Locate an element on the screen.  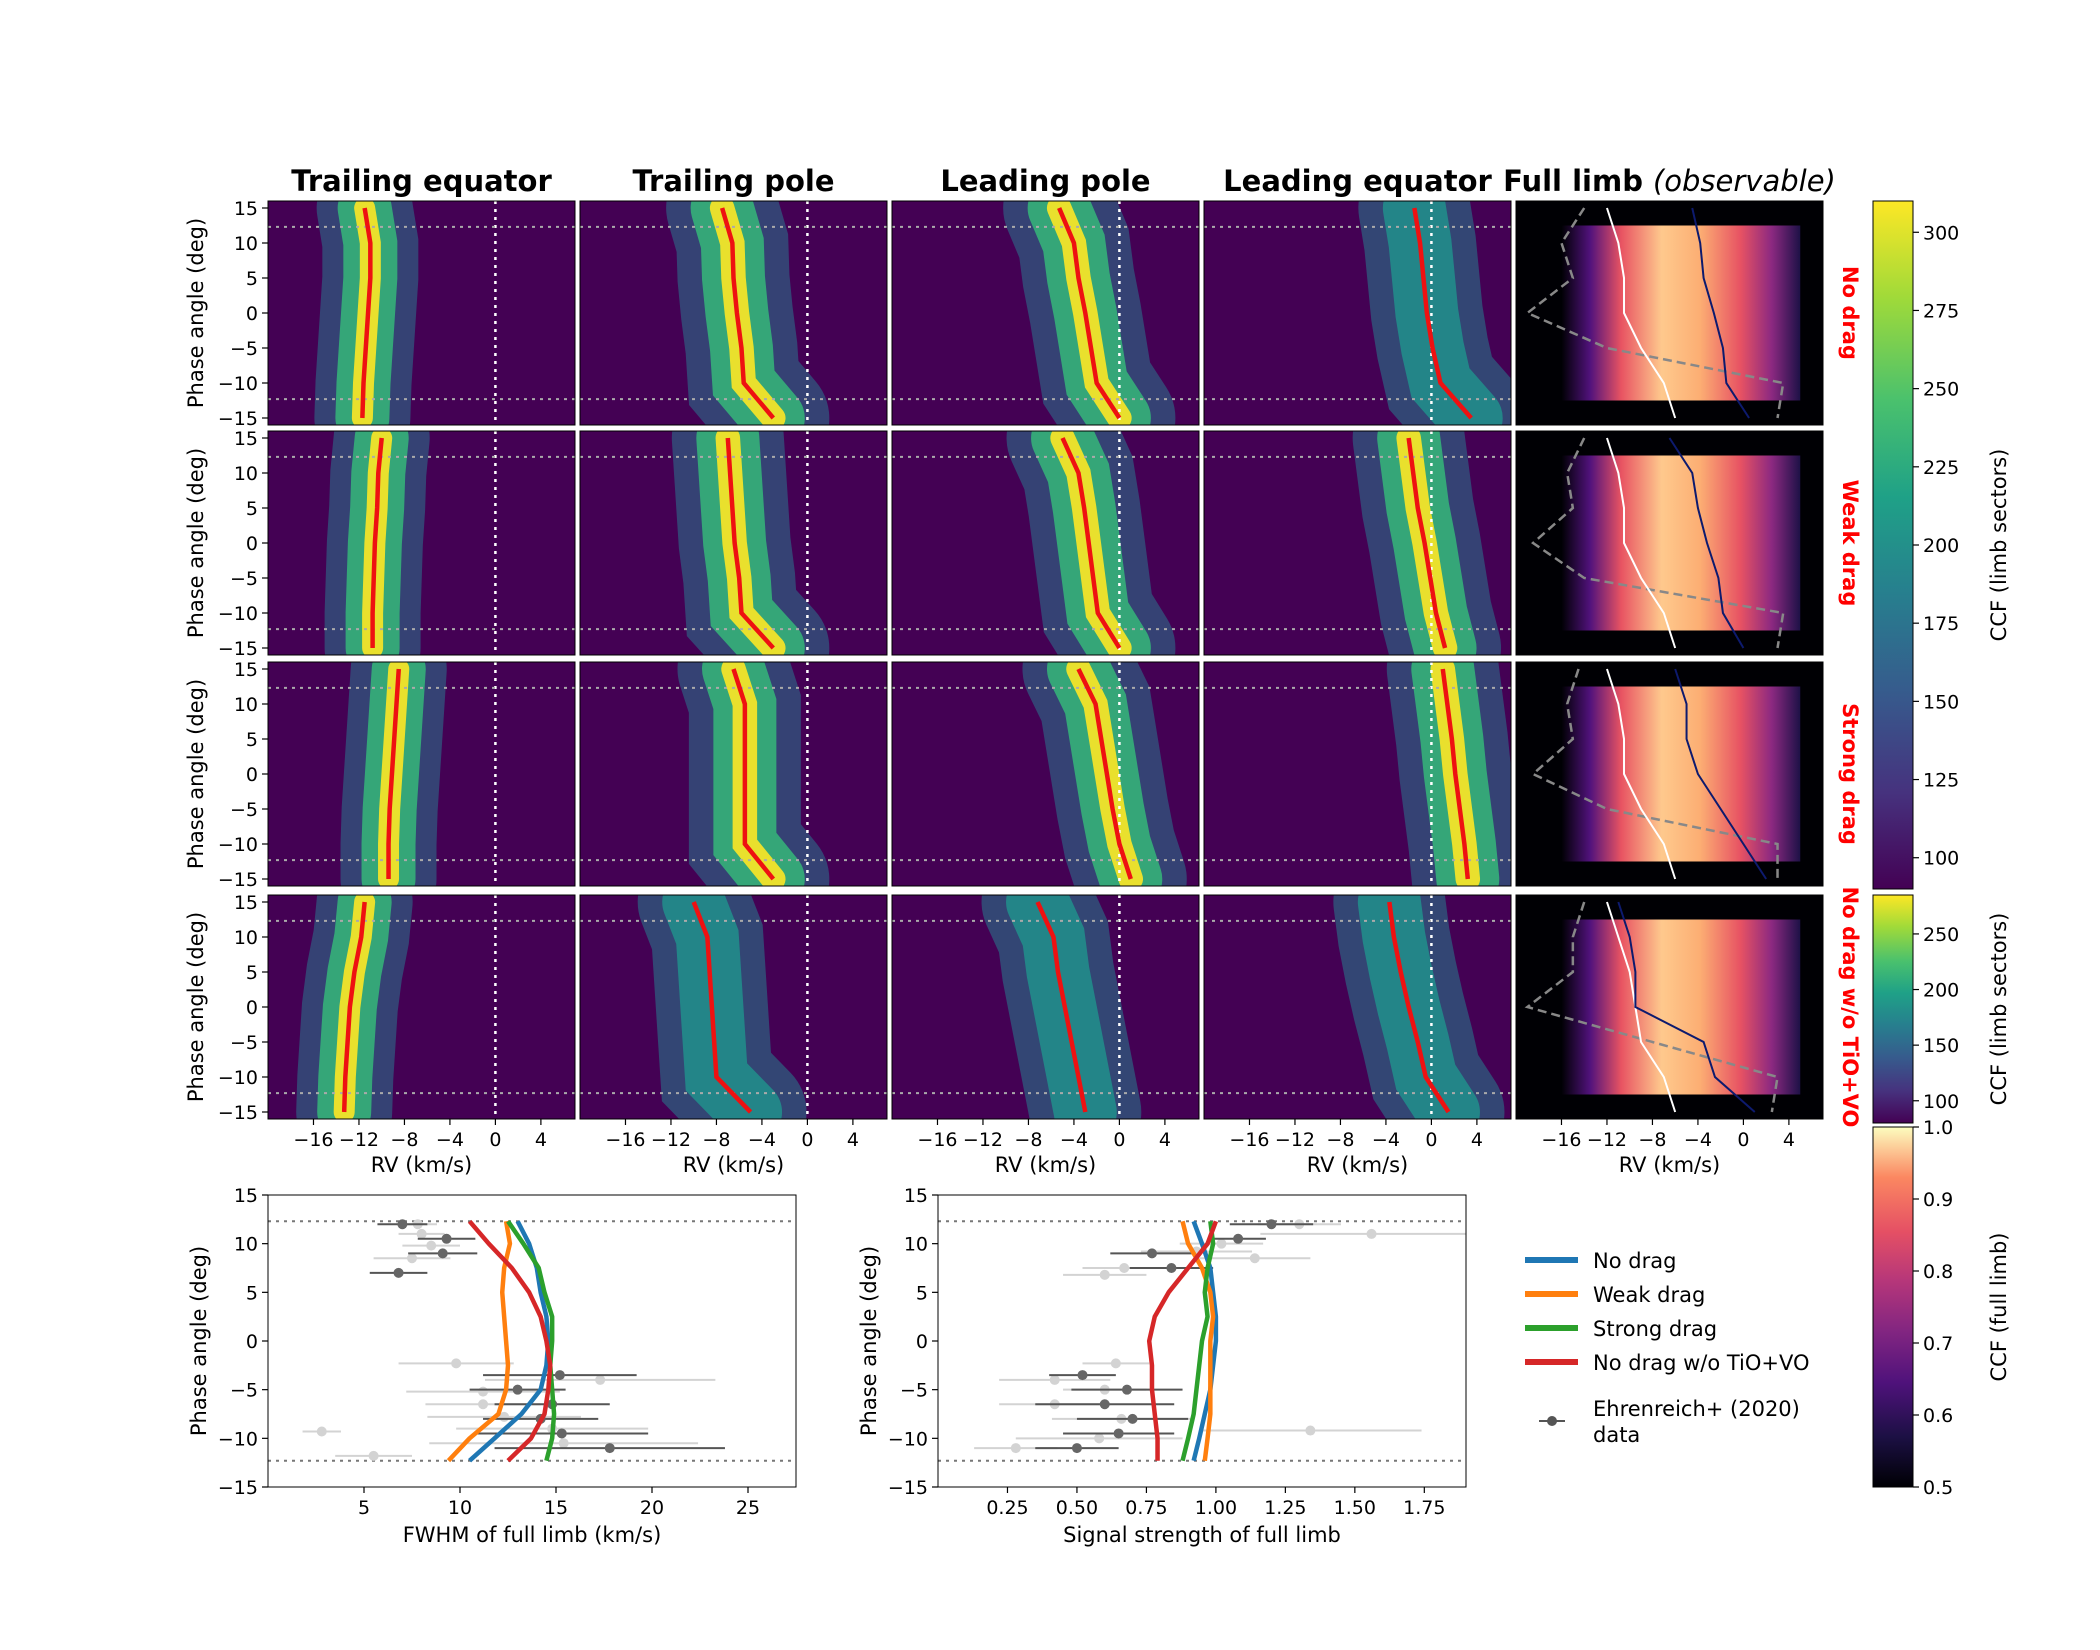
panel-full-limb-row3: −16 −12 −8 −4 0 4 RV (km/s) is located at coordinates (1669, 1035).